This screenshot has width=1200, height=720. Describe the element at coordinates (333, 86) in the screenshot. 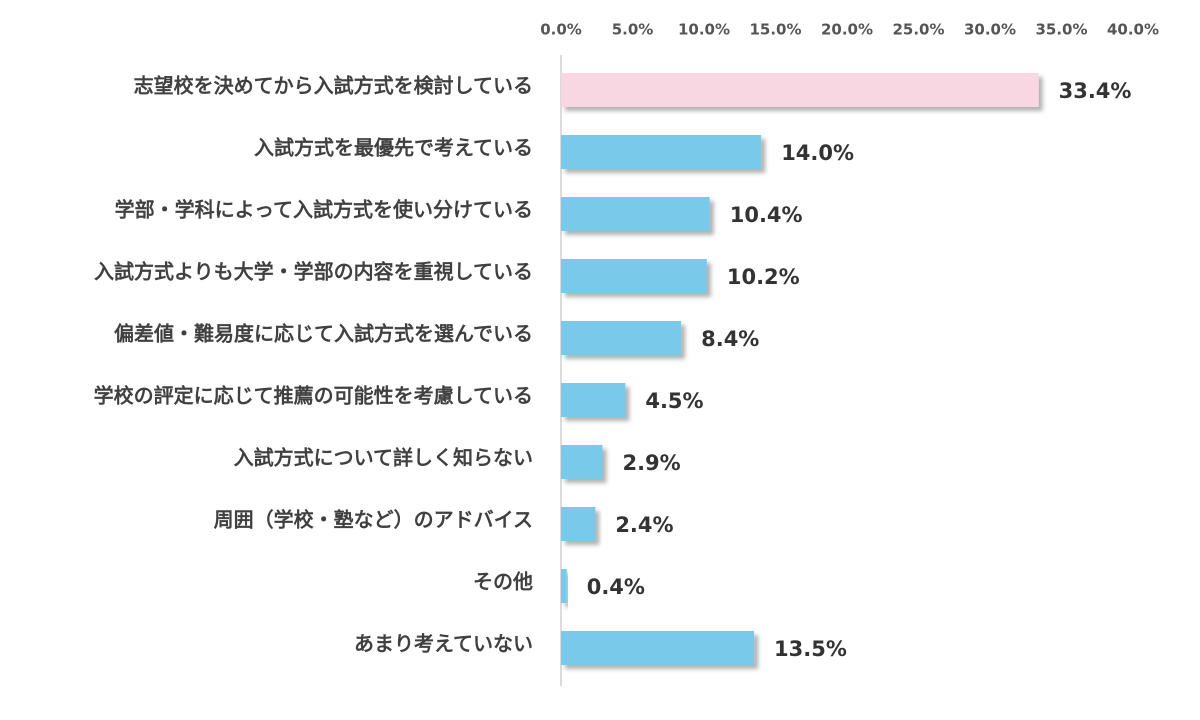

I see `category-label: 志望校を決めてから入試方式を検討している` at that location.